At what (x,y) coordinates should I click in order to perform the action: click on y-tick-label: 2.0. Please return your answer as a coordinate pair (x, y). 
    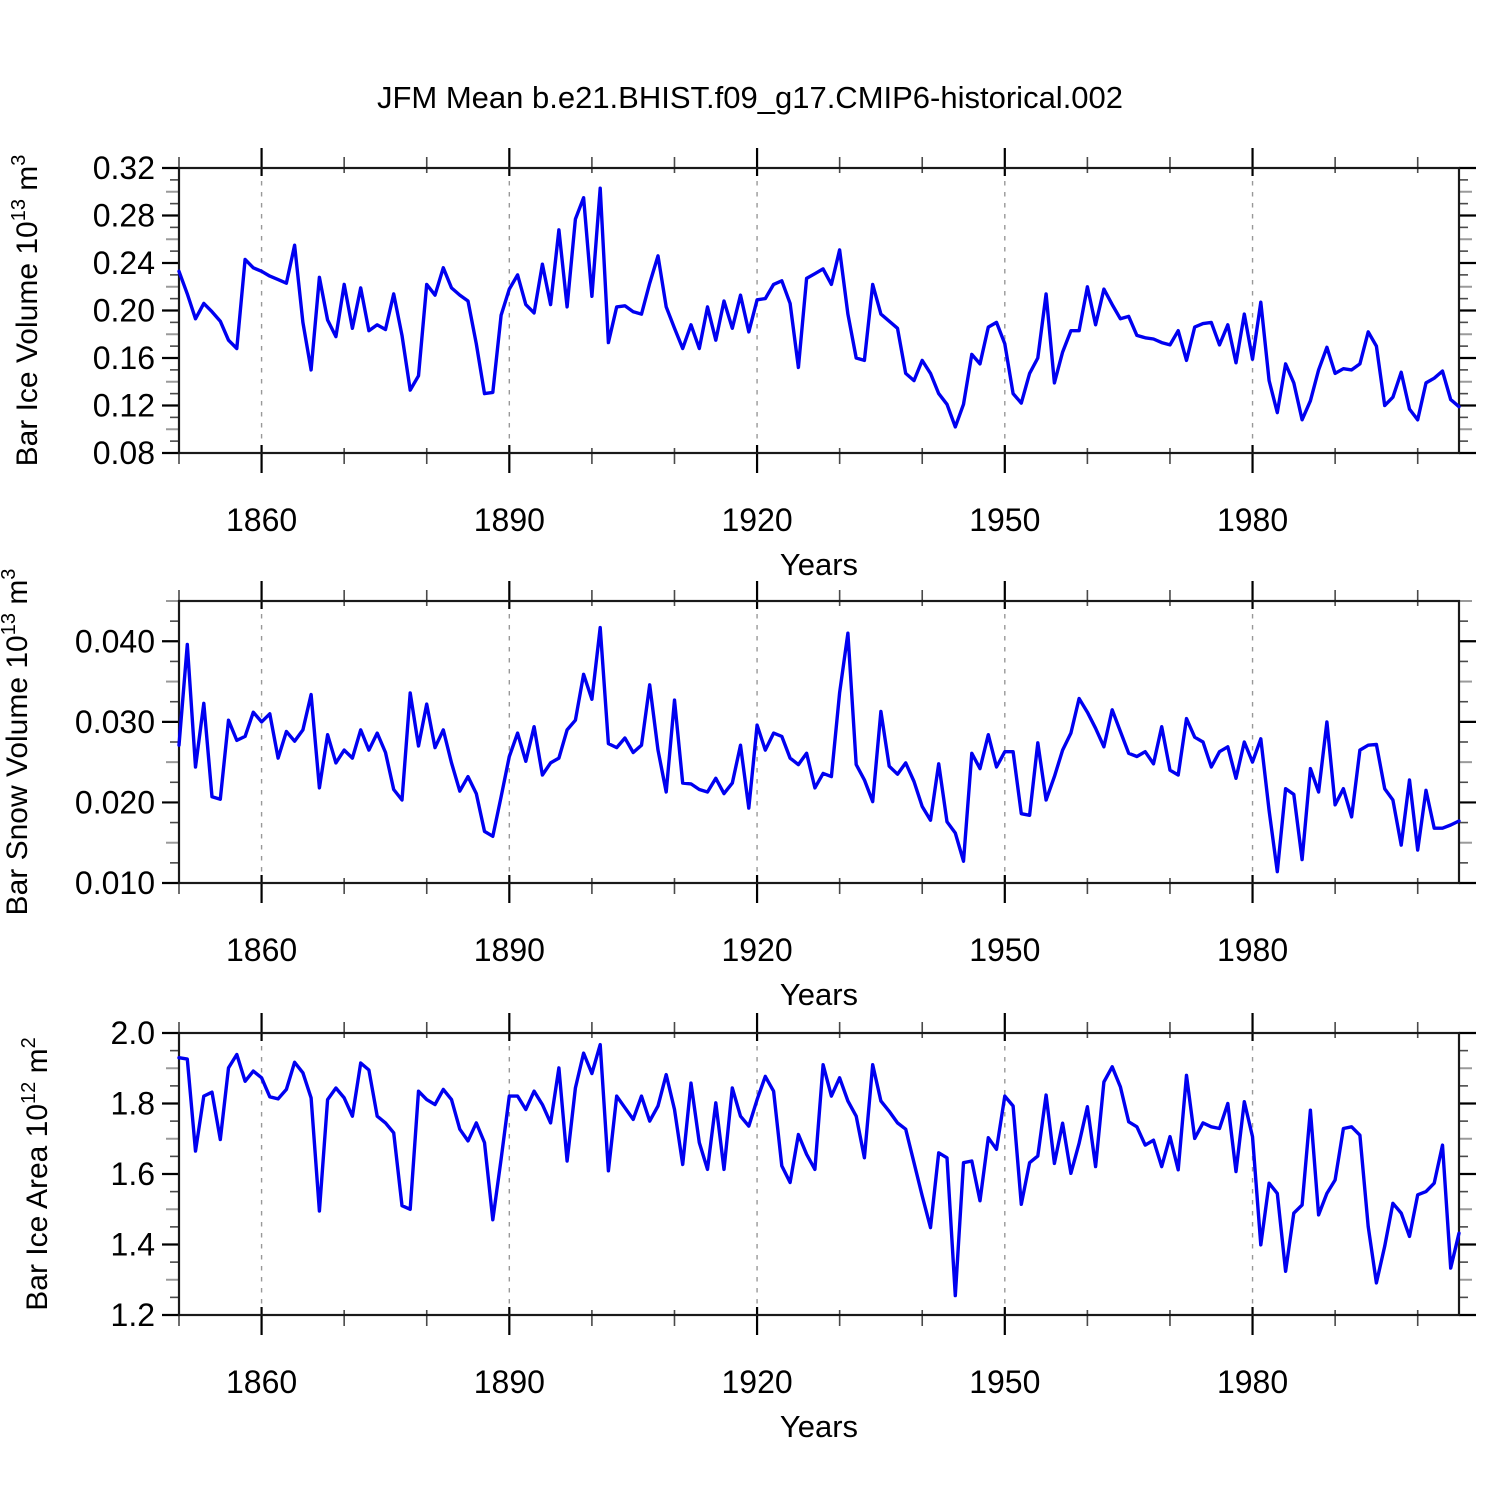
    Looking at the image, I should click on (133, 1033).